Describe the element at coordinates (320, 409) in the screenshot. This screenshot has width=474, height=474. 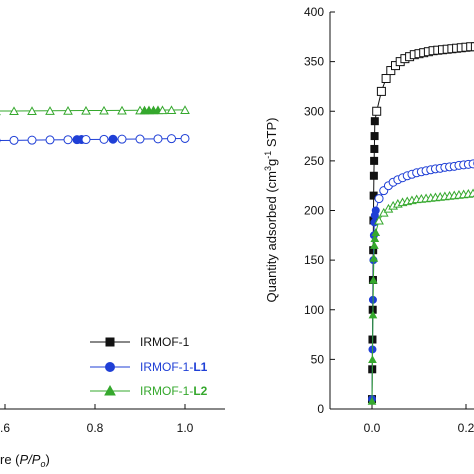
I see `right-y-tick-label: 0` at that location.